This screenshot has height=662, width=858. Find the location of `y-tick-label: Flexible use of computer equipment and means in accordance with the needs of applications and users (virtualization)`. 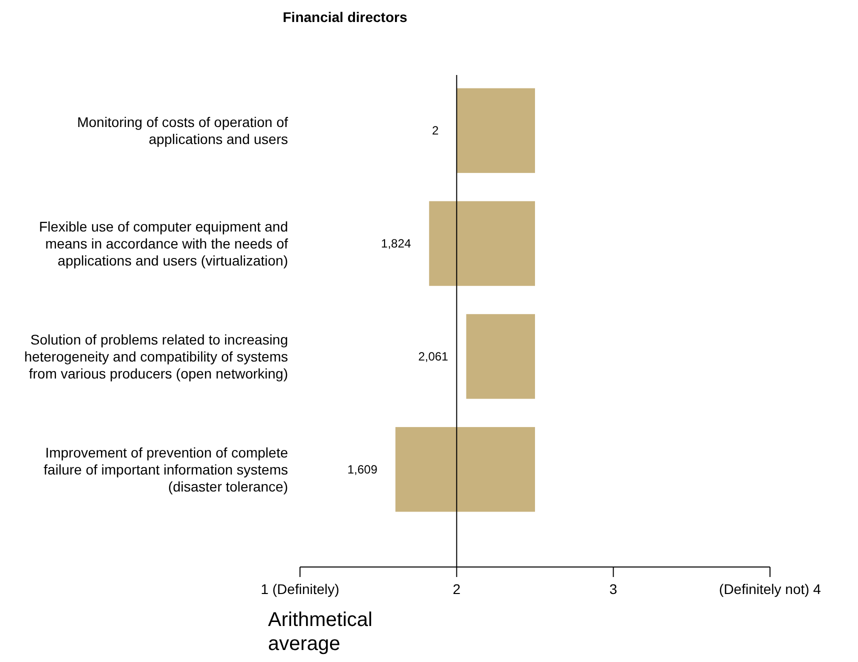

y-tick-label: Flexible use of computer equipment and means in accordance with the needs of applications and users (virtualization) is located at coordinates (163, 243).